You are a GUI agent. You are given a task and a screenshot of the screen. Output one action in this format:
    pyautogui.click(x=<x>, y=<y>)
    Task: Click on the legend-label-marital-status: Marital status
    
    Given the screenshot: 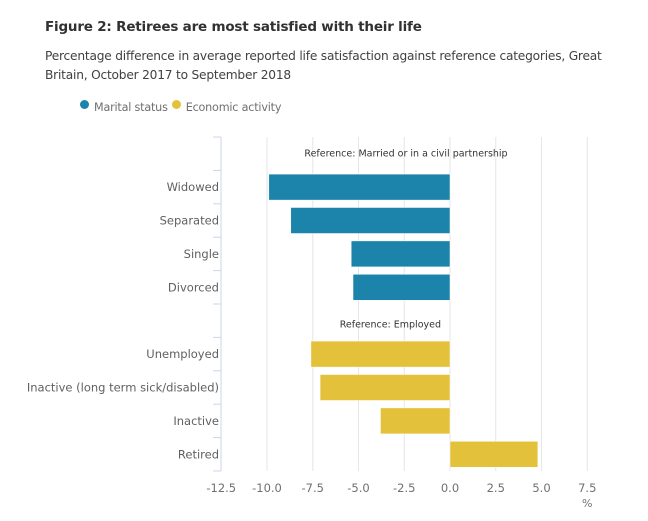 What is the action you would take?
    pyautogui.click(x=131, y=107)
    